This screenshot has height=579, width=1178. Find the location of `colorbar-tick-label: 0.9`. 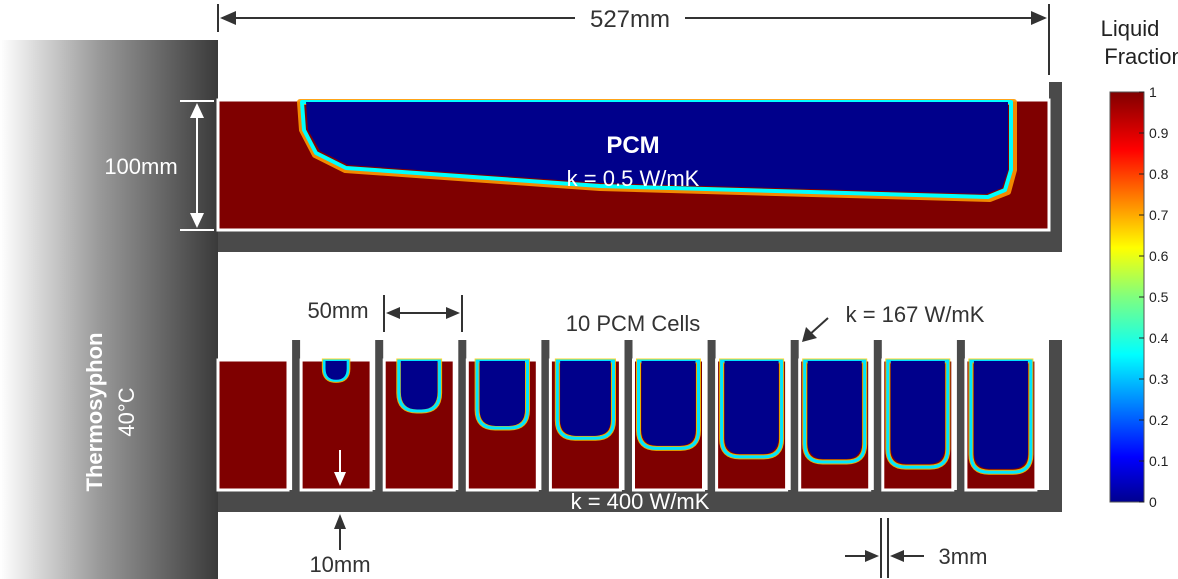

colorbar-tick-label: 0.9 is located at coordinates (1159, 133).